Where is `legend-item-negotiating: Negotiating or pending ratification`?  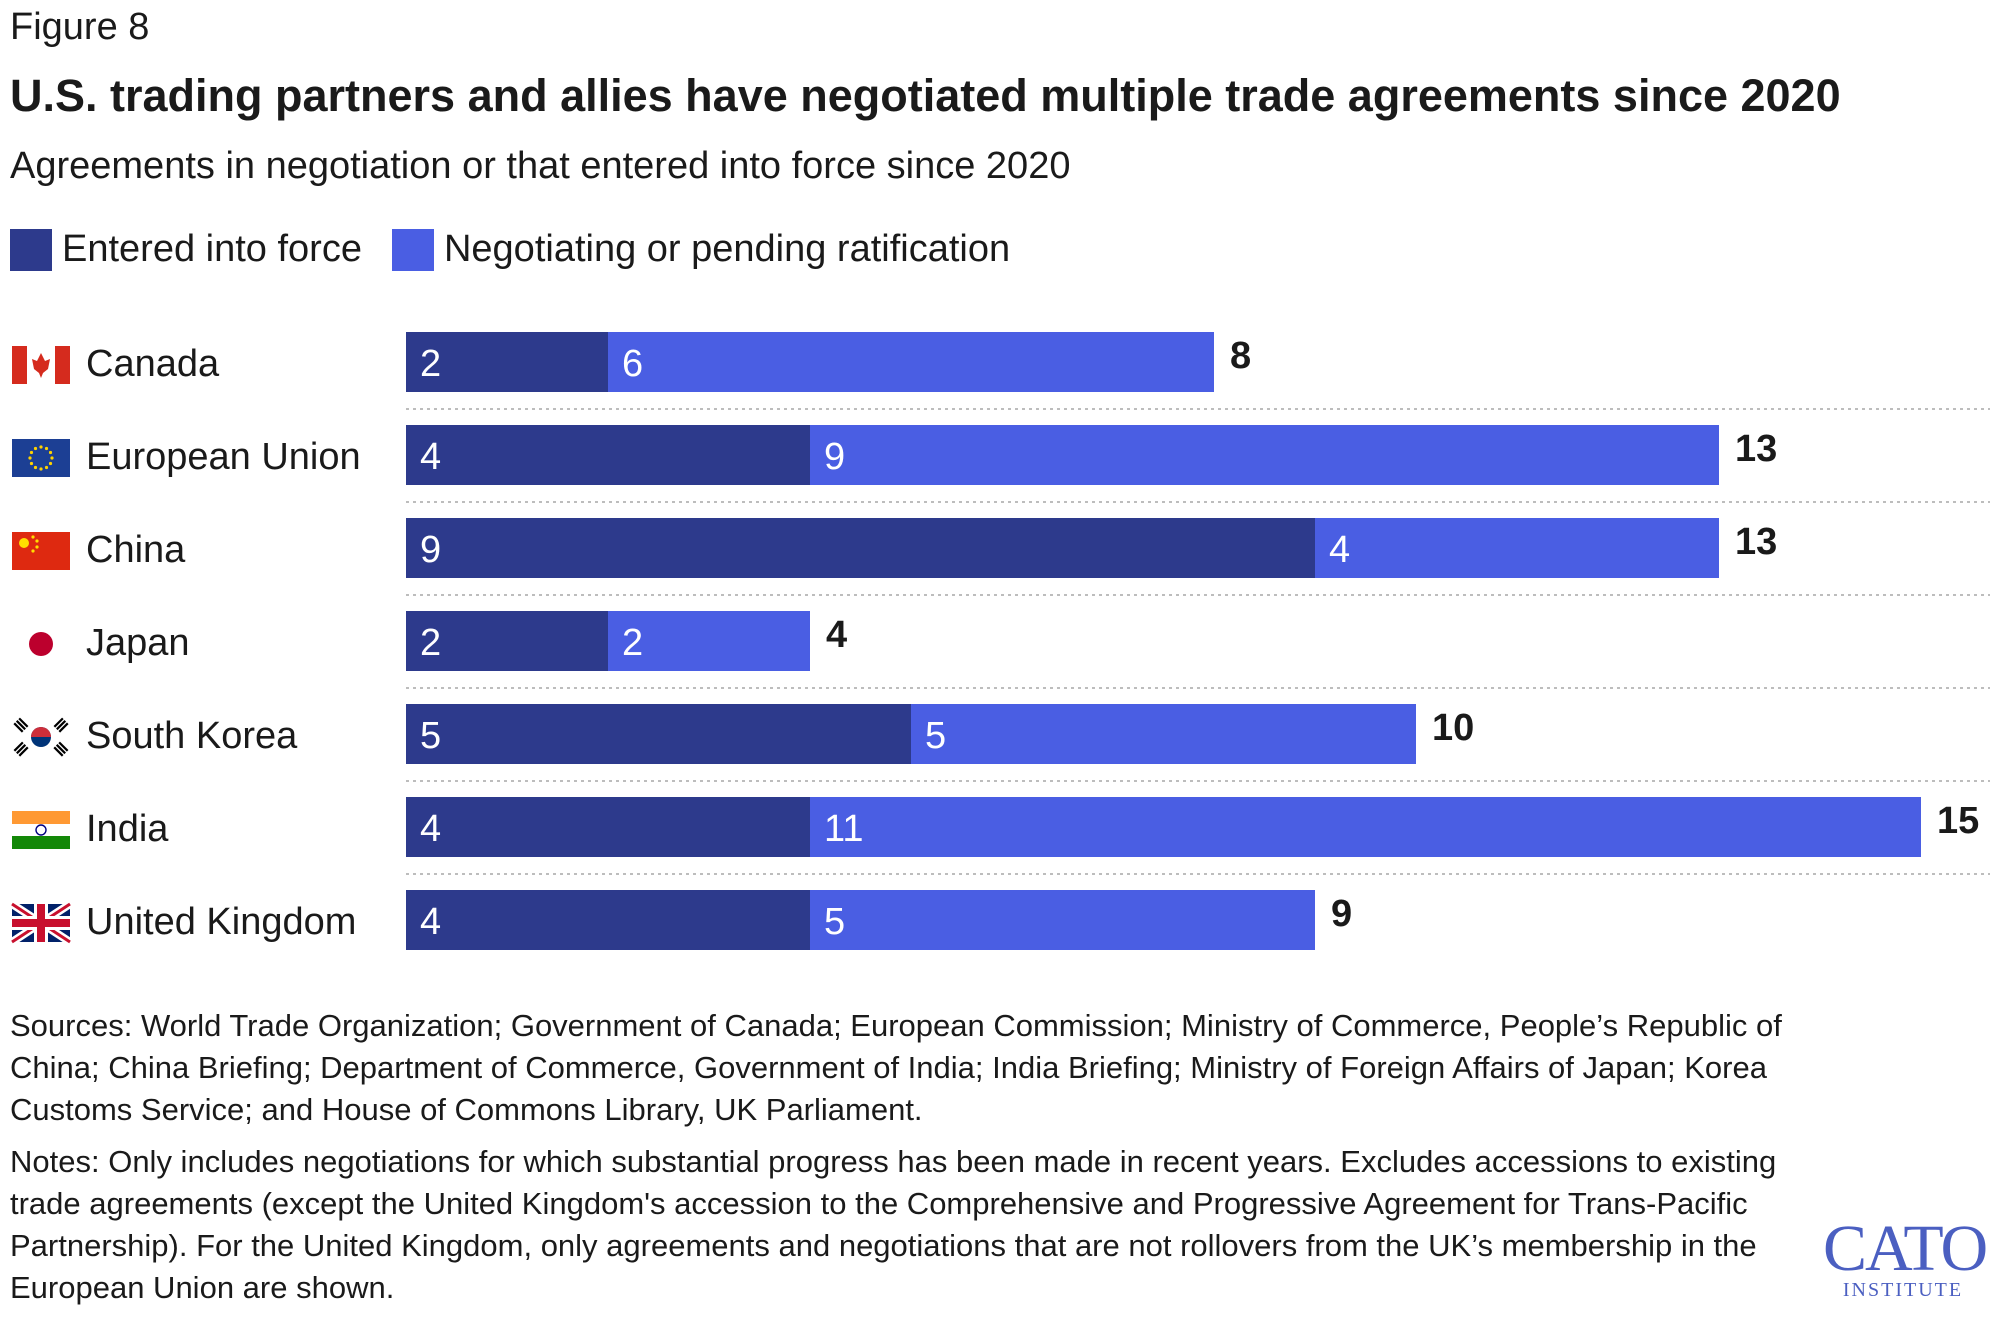
legend-item-negotiating: Negotiating or pending ratification is located at coordinates (701, 249).